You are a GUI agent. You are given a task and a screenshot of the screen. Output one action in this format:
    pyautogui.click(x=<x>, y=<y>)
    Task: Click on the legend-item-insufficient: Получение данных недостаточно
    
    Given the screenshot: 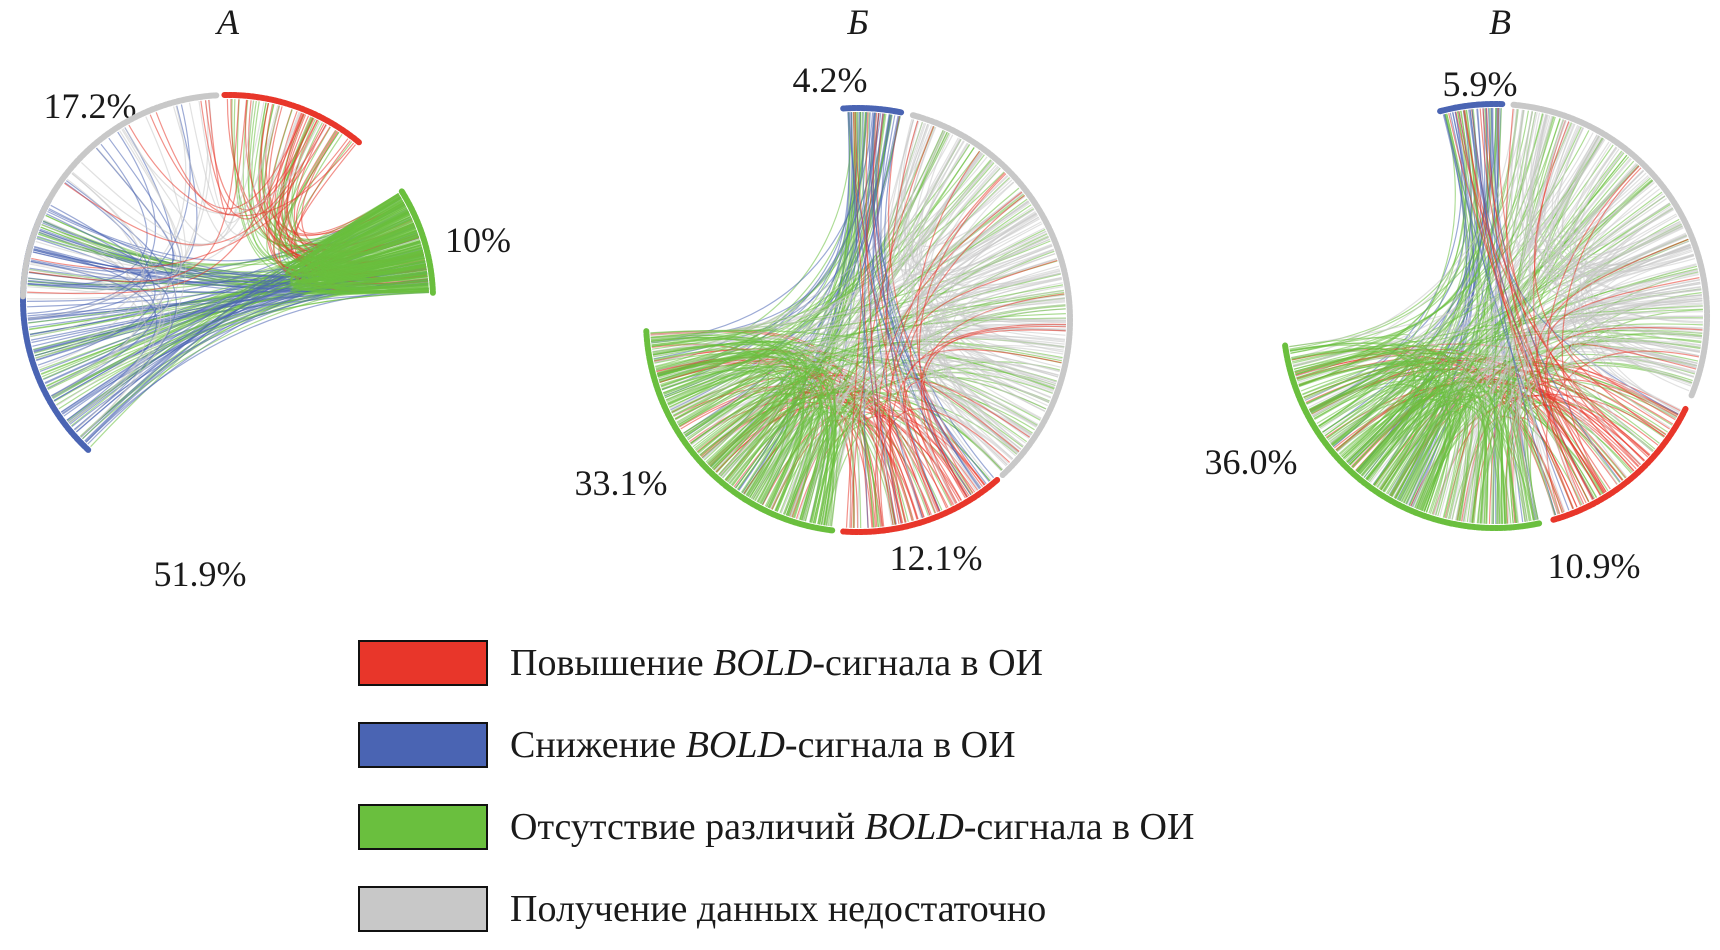 What is the action you would take?
    pyautogui.click(x=776, y=909)
    